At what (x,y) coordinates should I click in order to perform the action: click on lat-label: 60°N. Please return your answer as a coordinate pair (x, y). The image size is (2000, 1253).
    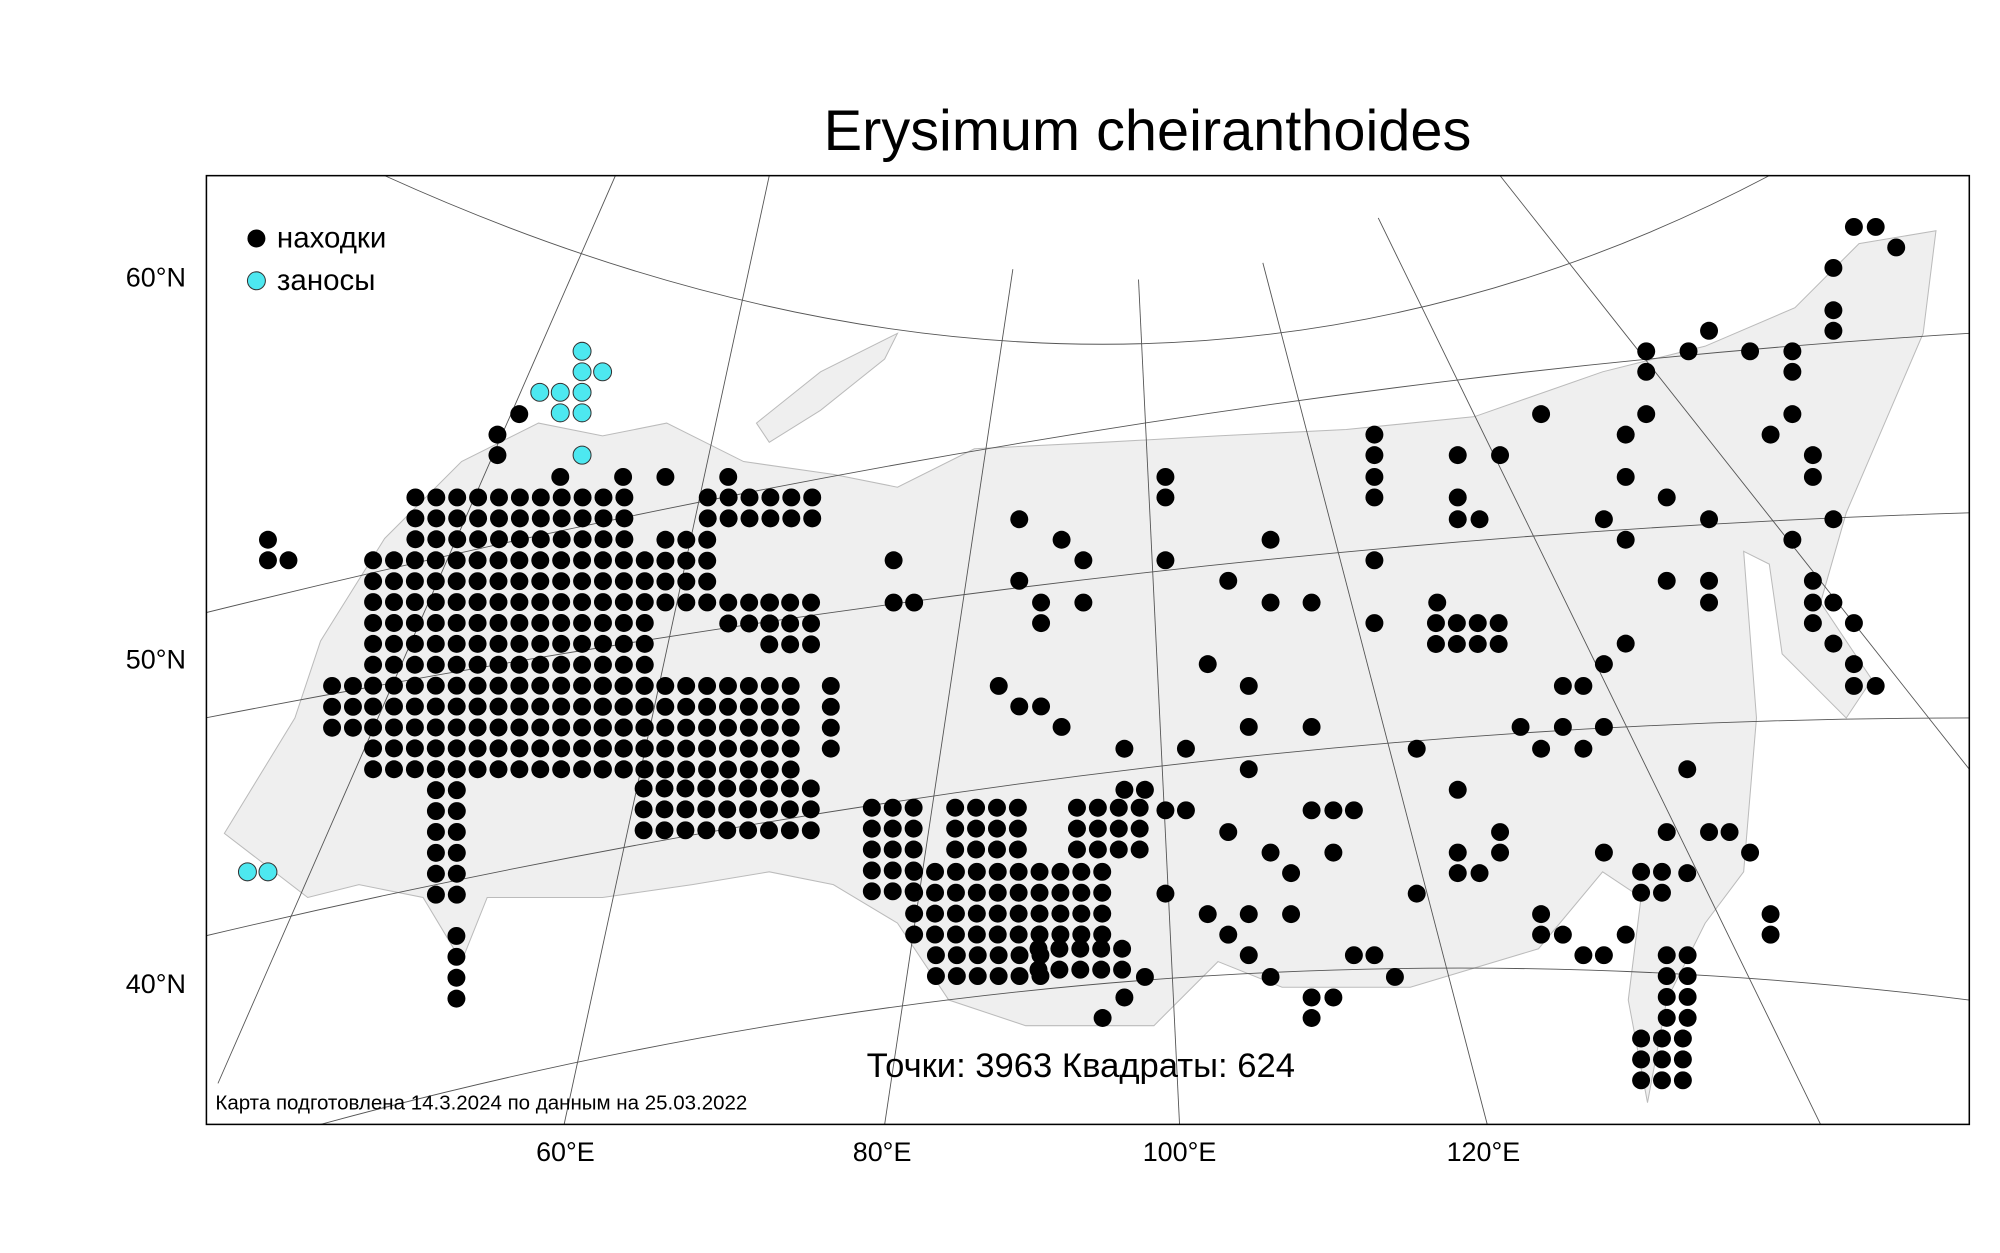
    Looking at the image, I should click on (156, 278).